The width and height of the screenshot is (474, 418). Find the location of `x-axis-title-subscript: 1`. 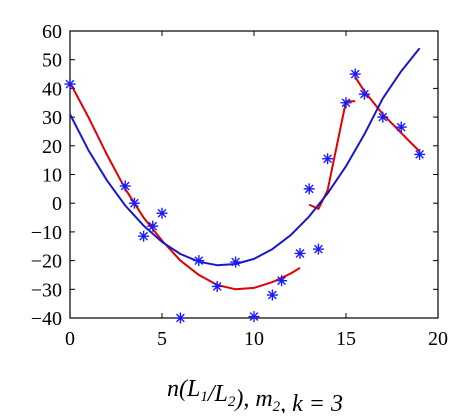

x-axis-title-subscript: 1 is located at coordinates (204, 397).